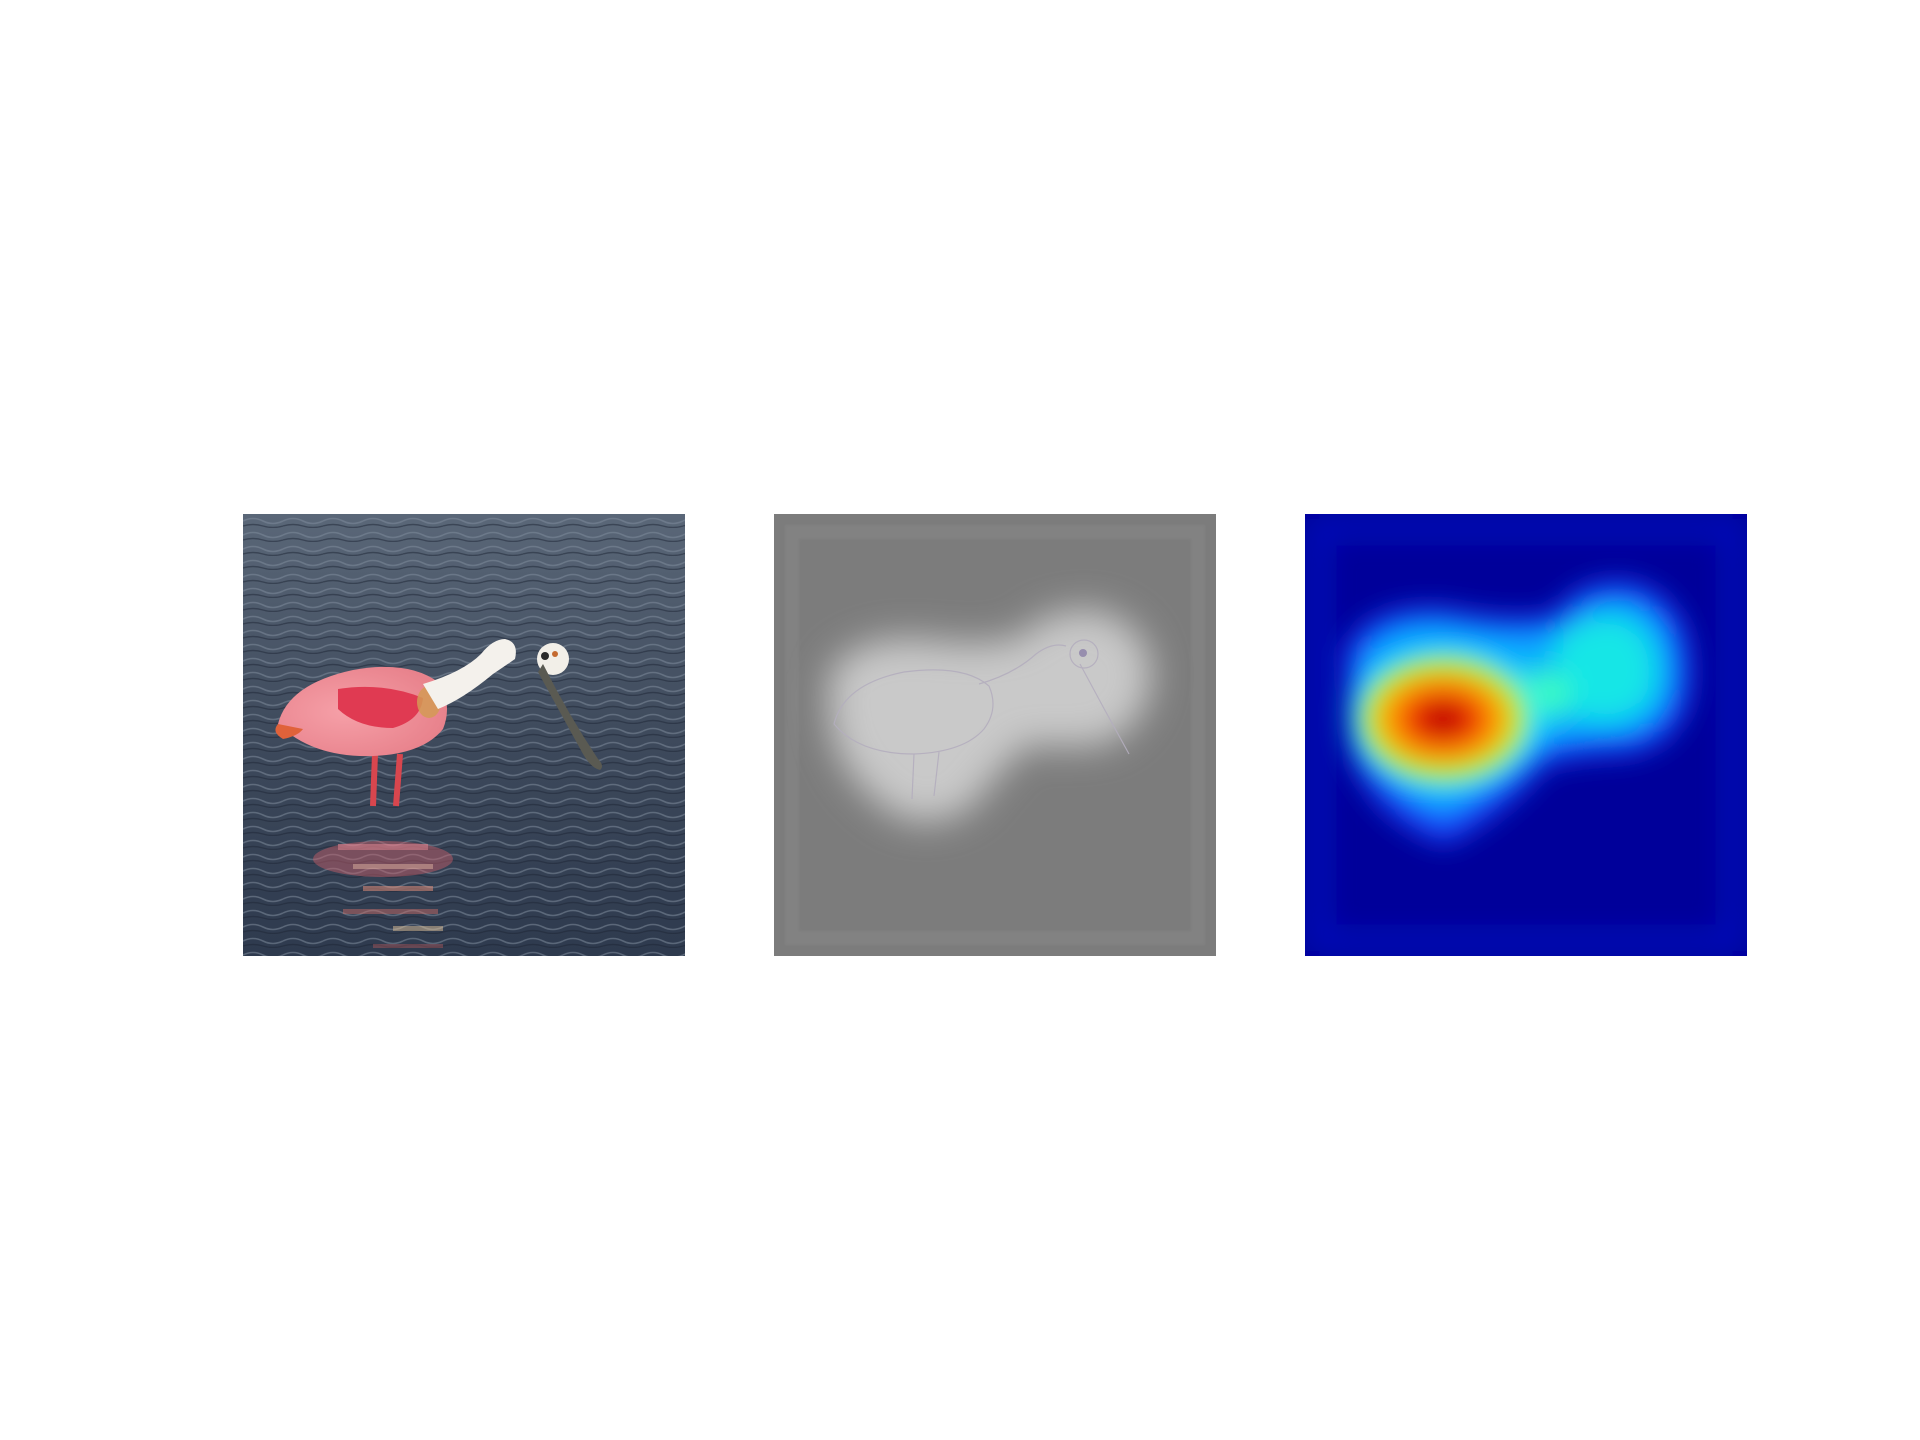 The height and width of the screenshot is (1440, 1920). I want to click on spoonbill-photo, so click(464, 735).